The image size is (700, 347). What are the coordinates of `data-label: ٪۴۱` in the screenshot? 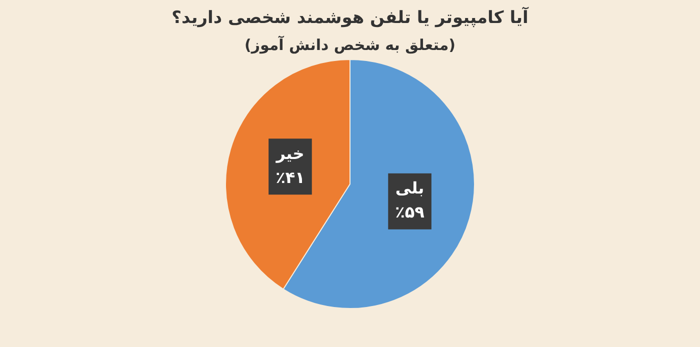 It's located at (290, 177).